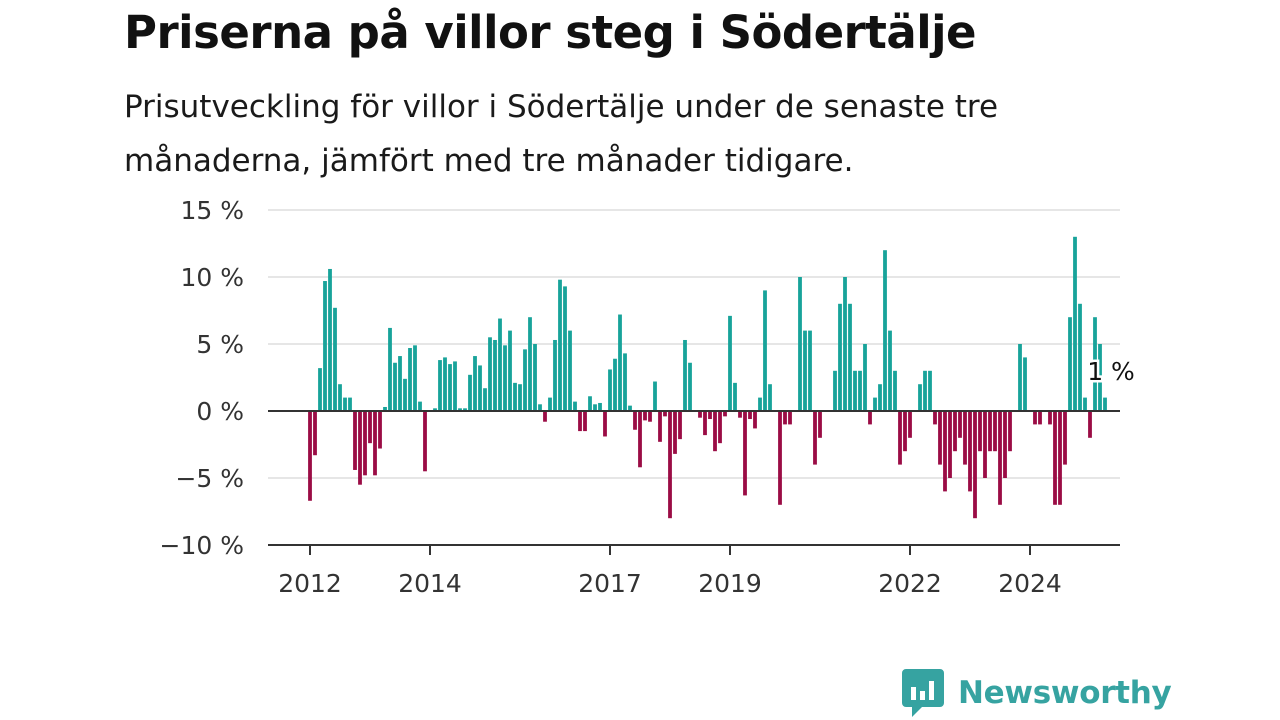 The width and height of the screenshot is (1280, 720). I want to click on y-tick-label: 10 %, so click(212, 277).